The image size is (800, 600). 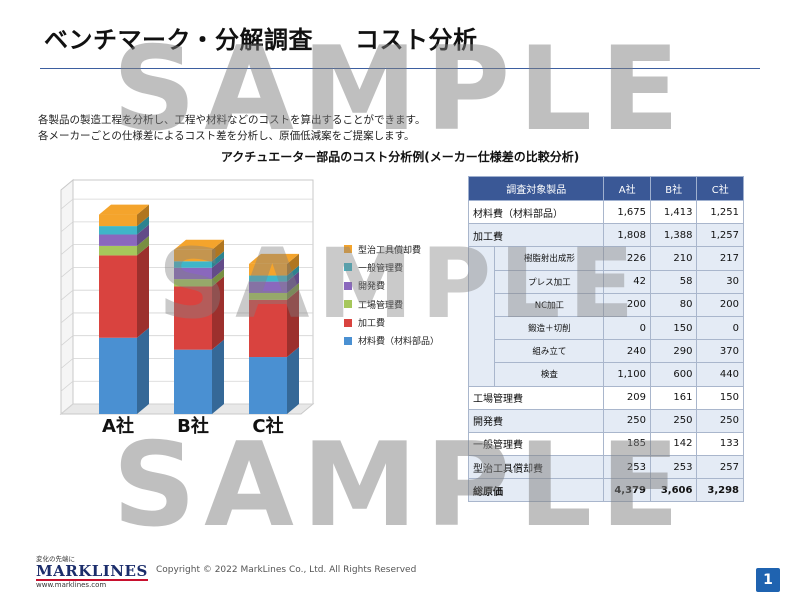 I want to click on table-row-label: 検査, so click(x=549, y=374).